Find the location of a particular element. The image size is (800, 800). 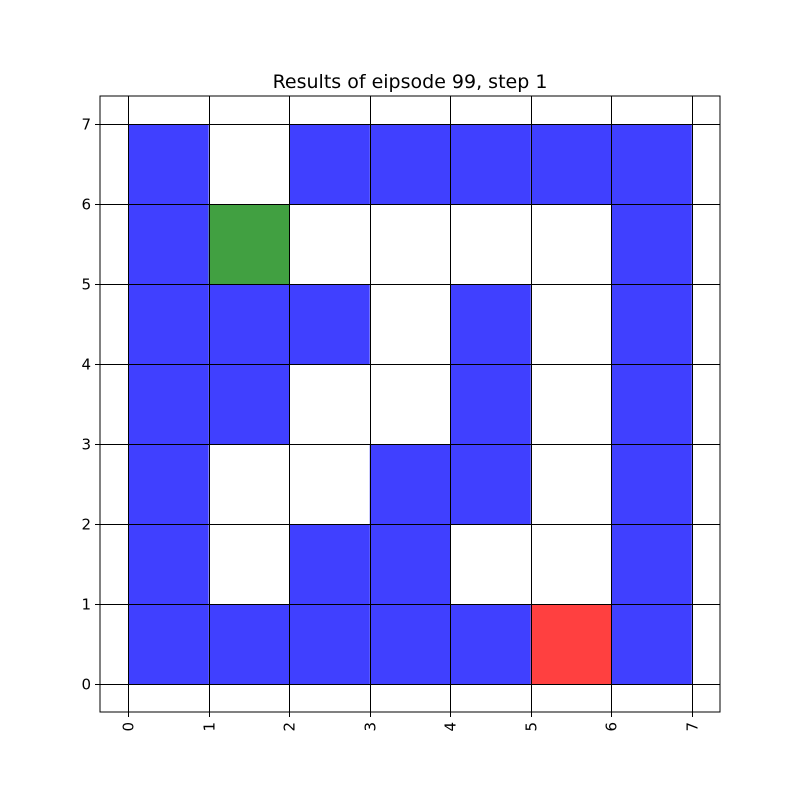

x-tick-label-3: 3 is located at coordinates (371, 727).